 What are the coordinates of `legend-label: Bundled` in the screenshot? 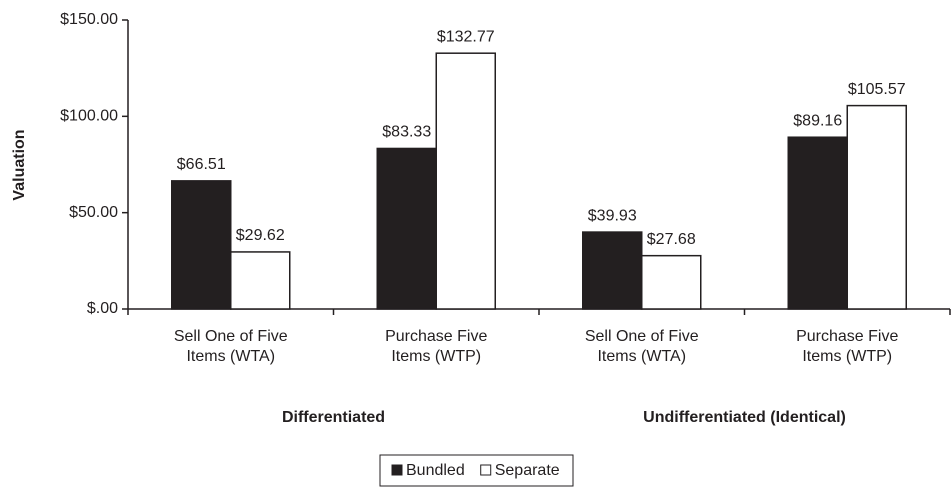 It's located at (435, 470).